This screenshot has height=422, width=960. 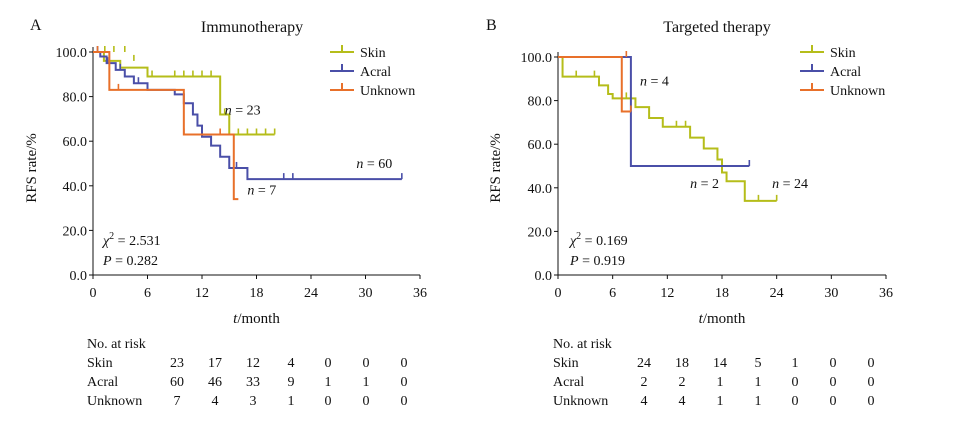 I want to click on risk-value: 12, so click(x=253, y=363).